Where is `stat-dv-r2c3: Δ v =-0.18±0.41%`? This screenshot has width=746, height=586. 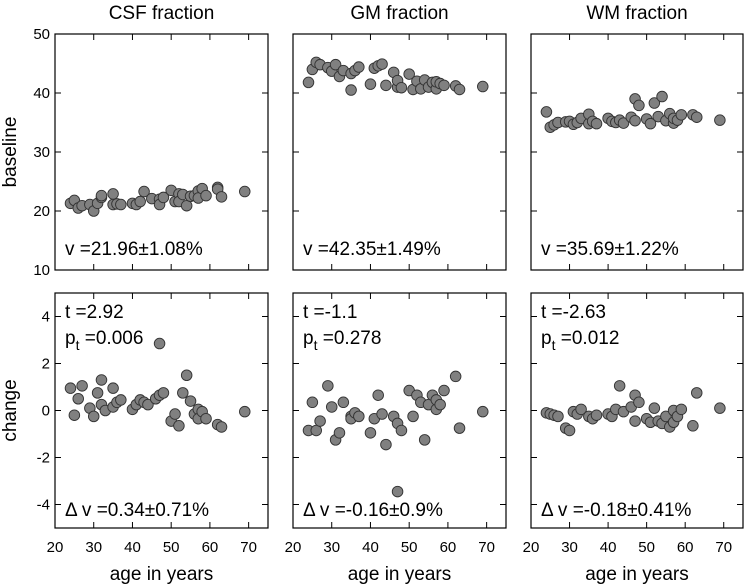 stat-dv-r2c3: Δ v =-0.18±0.41% is located at coordinates (616, 510).